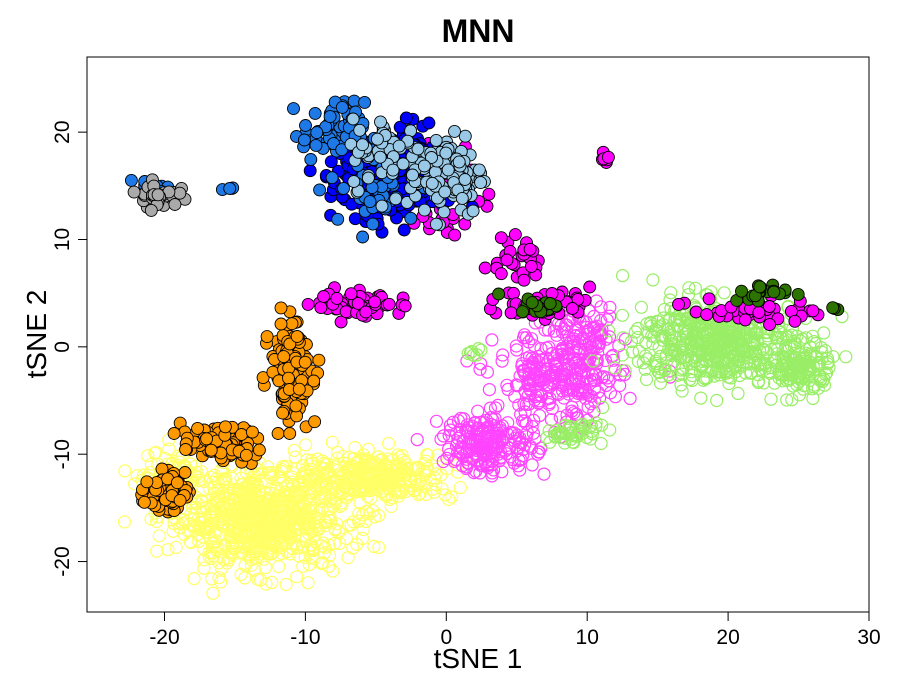 The width and height of the screenshot is (900, 700). Describe the element at coordinates (62, 131) in the screenshot. I see `y-tick-label: 20` at that location.